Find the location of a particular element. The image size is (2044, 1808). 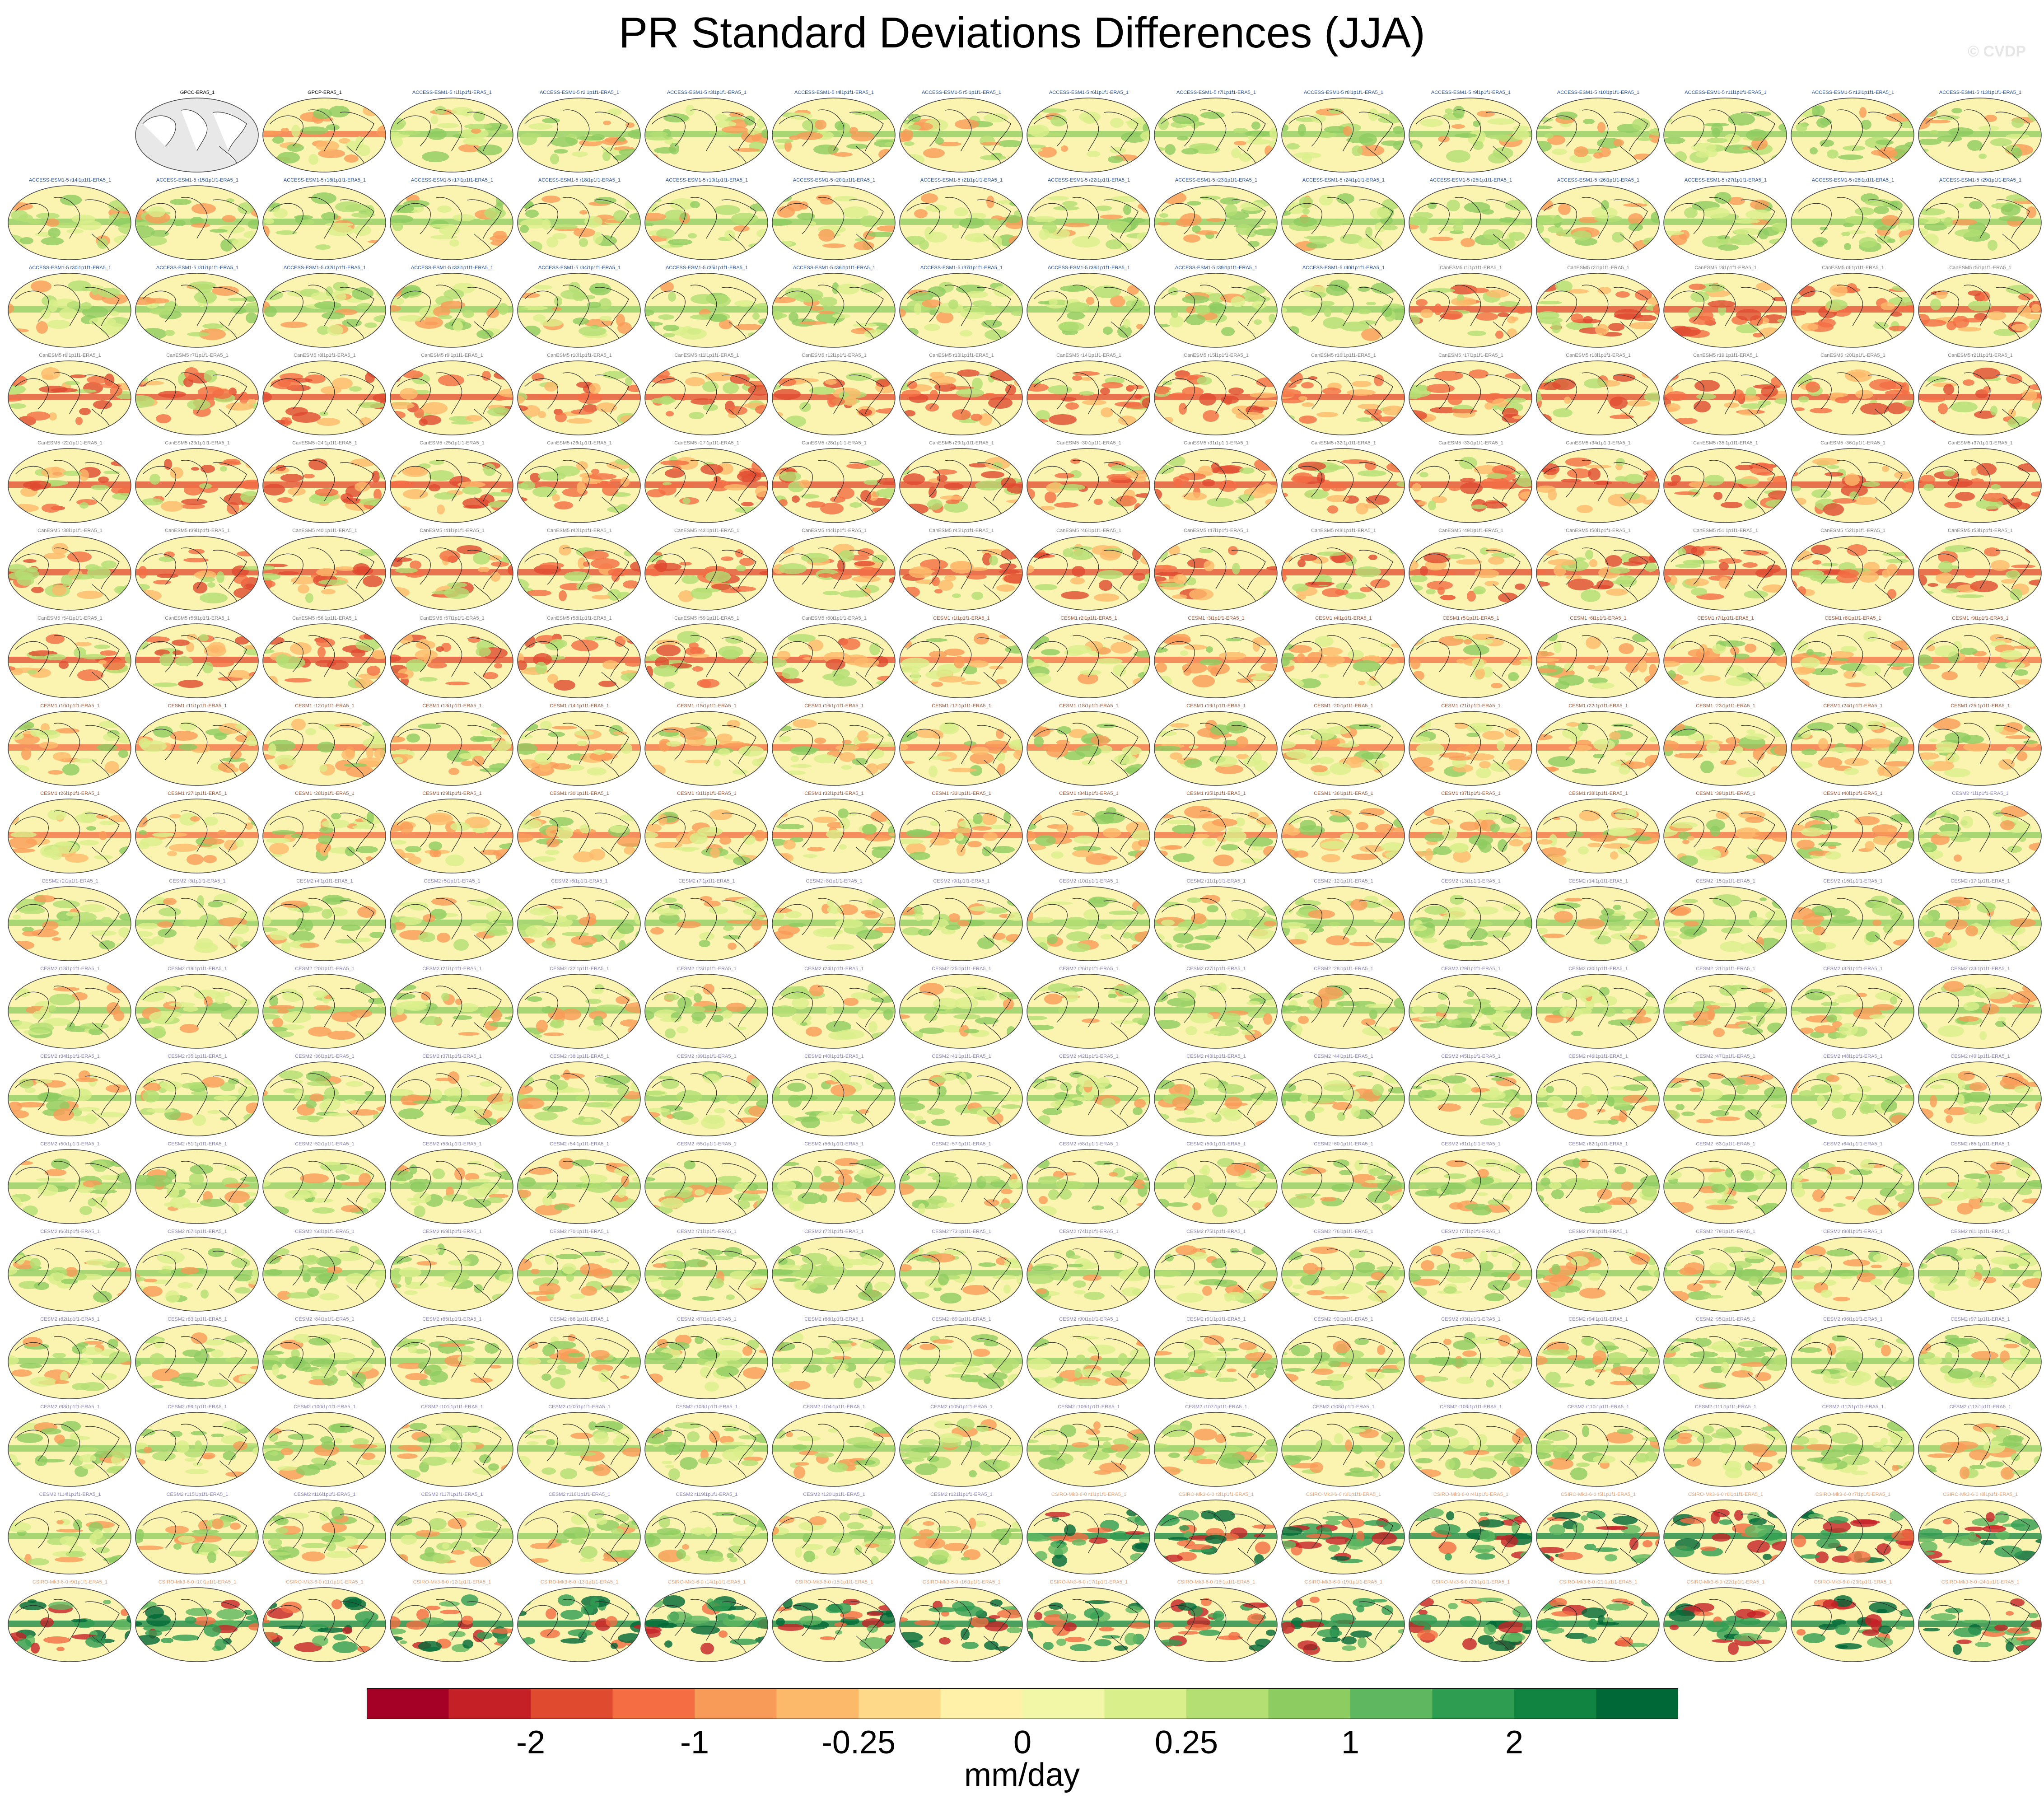

panel-label: ACCESS-ESM1-5 r22i1p1f1-ERA5_1 is located at coordinates (1088, 180).